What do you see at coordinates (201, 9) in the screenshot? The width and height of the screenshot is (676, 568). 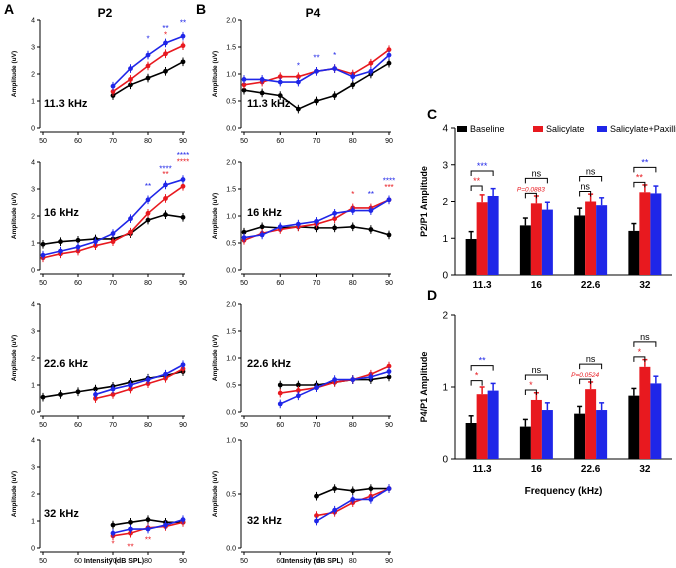 I see `panel-letter-b: B` at bounding box center [201, 9].